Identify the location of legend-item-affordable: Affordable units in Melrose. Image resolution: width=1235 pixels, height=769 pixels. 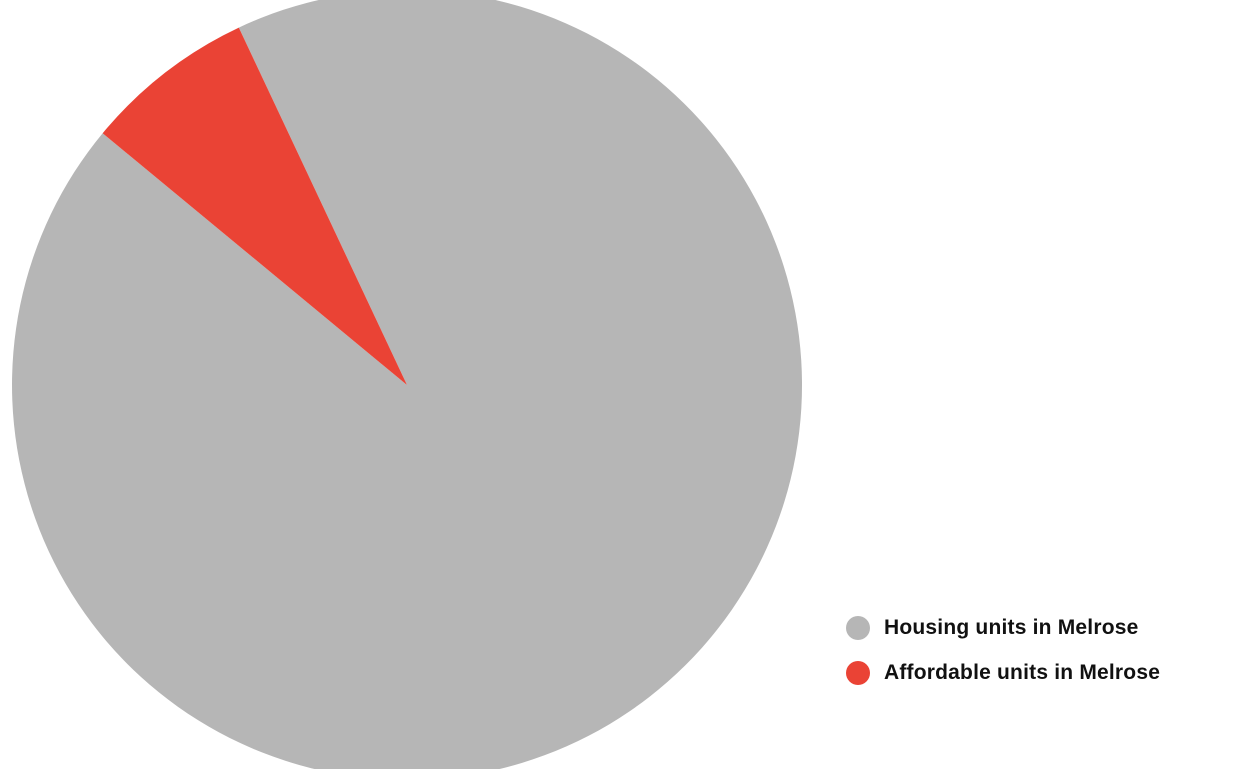
(1003, 673).